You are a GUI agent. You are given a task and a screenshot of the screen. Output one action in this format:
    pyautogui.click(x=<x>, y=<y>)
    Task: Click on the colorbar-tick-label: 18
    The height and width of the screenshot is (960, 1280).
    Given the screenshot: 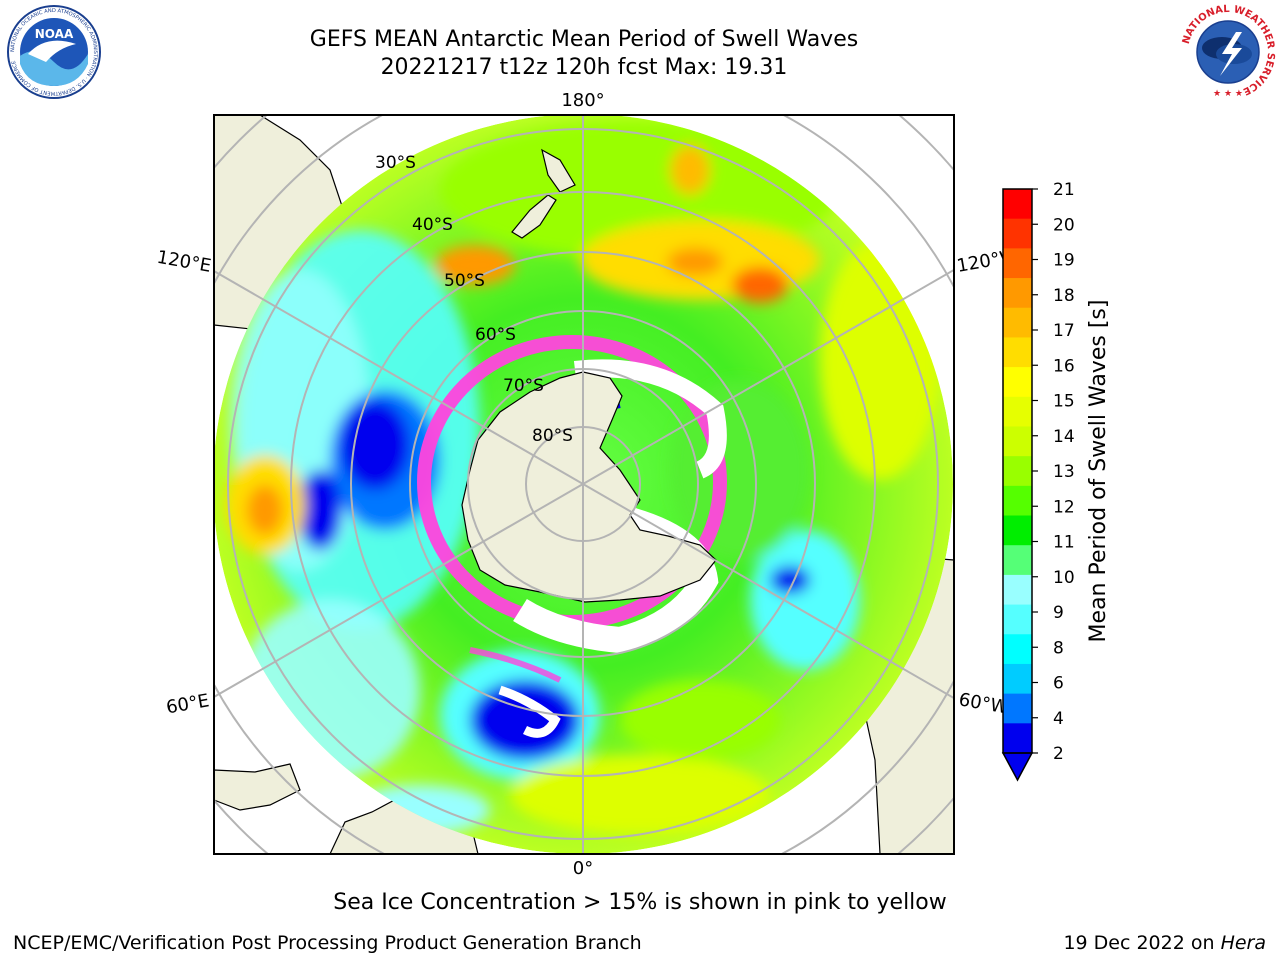 What is the action you would take?
    pyautogui.click(x=1064, y=296)
    